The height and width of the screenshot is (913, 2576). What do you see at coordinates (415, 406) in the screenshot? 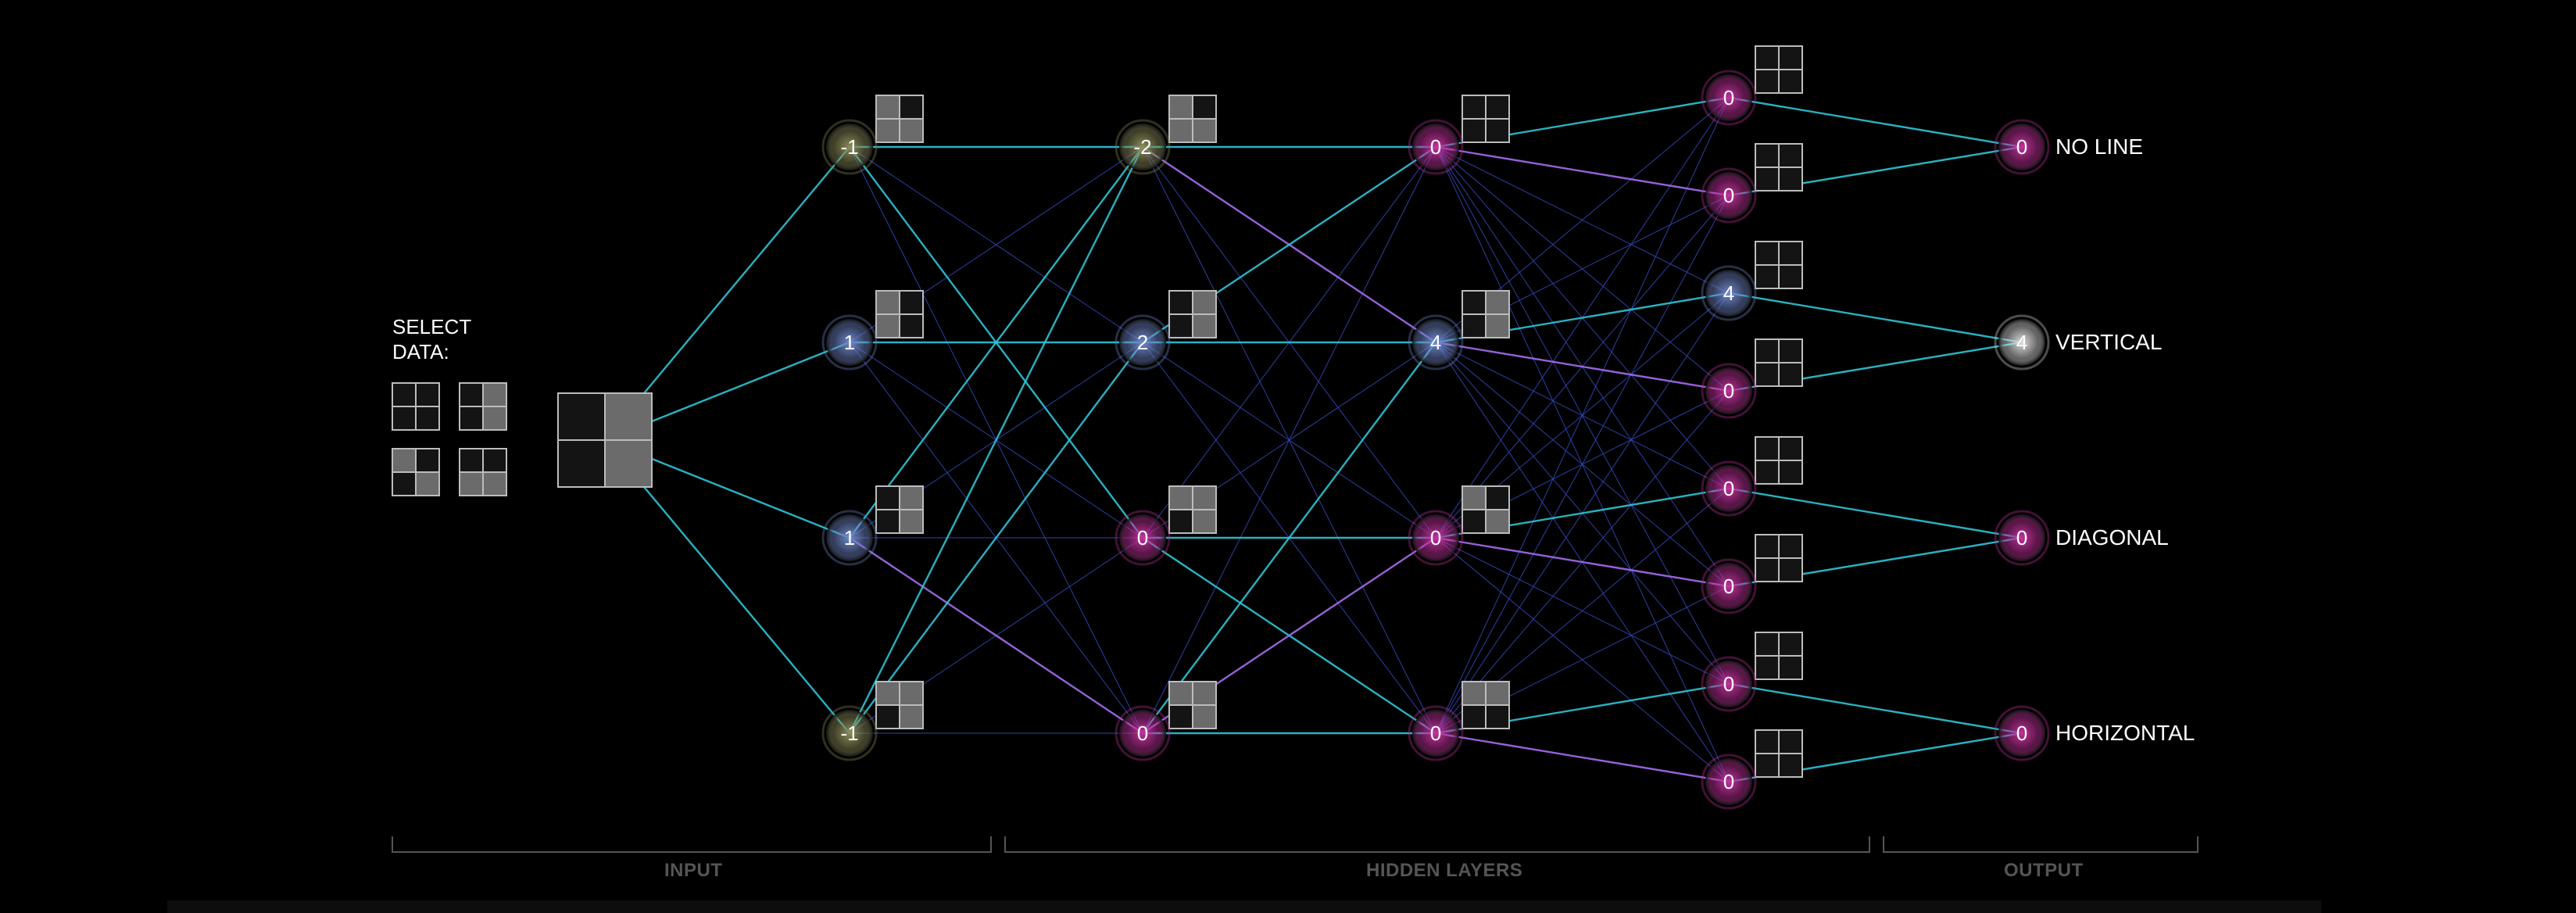
I see `option-no-line` at bounding box center [415, 406].